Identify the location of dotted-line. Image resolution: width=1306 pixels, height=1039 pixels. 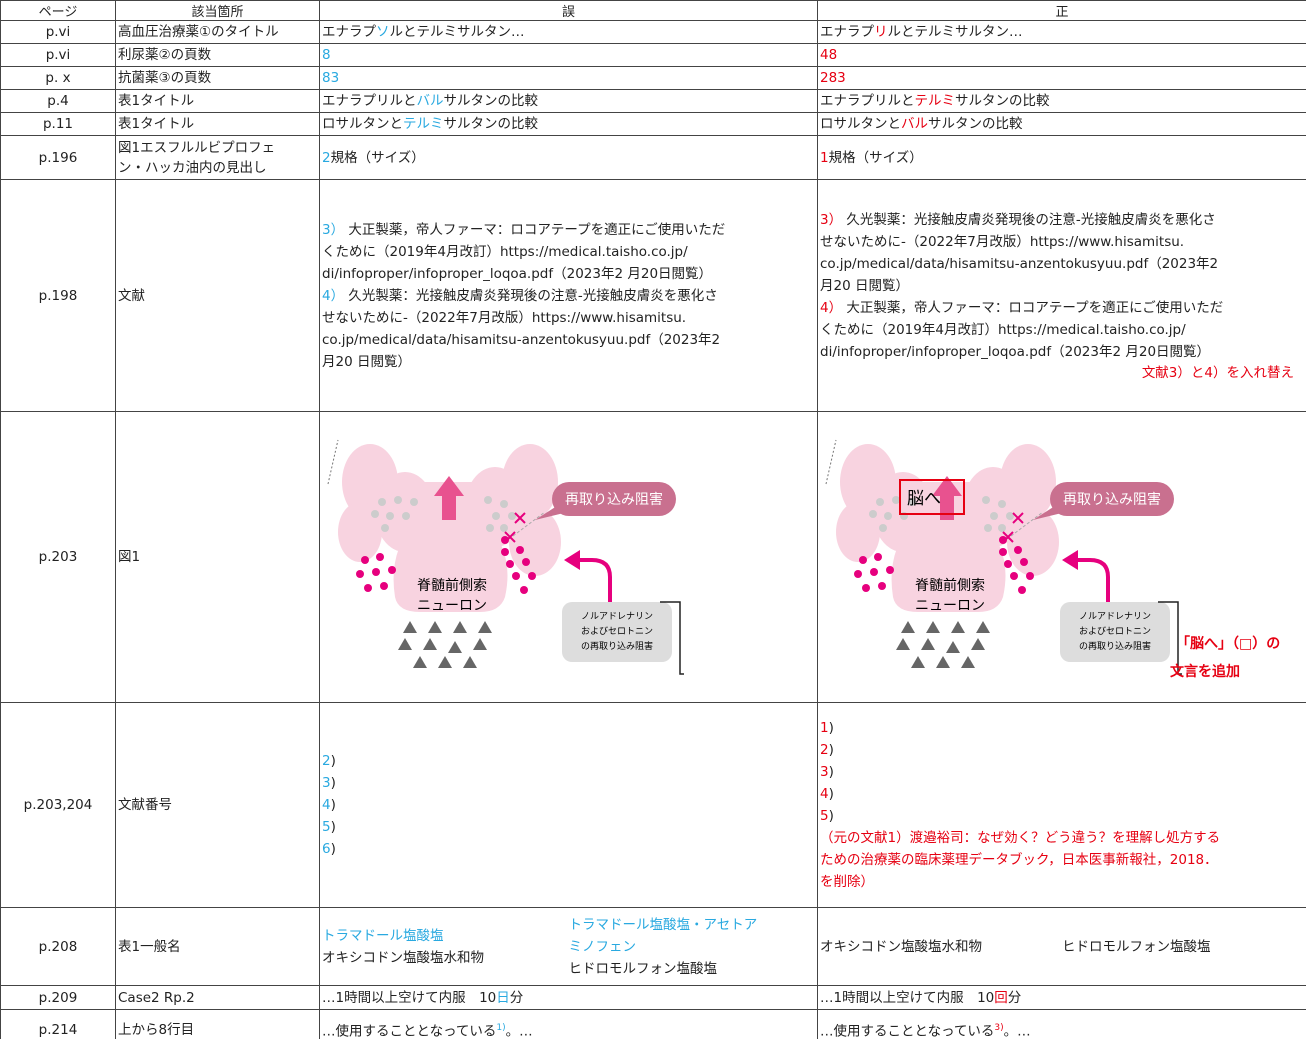
(831, 462).